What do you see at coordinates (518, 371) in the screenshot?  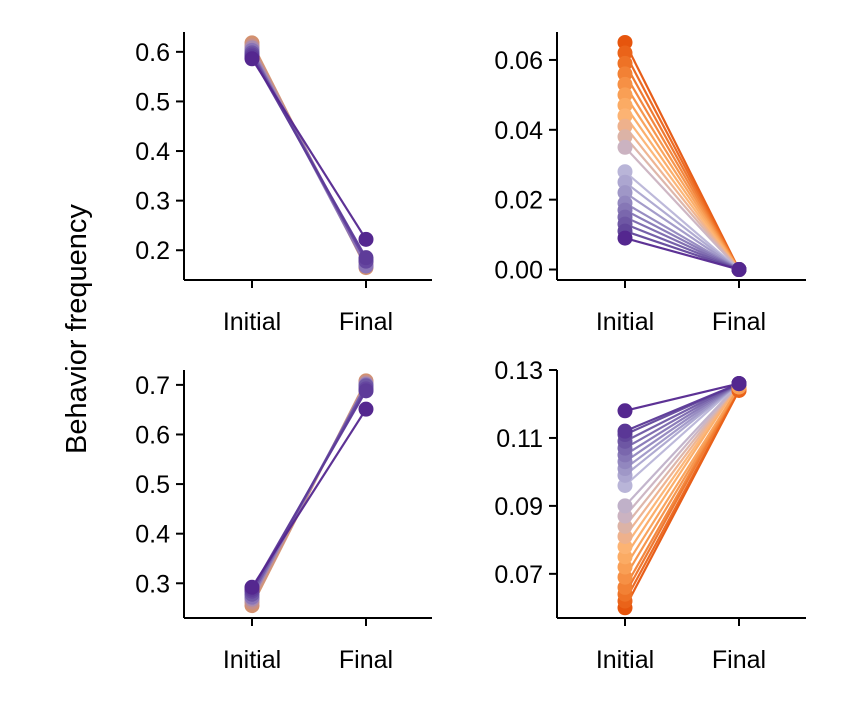 I see `y-tick-label: 0.13` at bounding box center [518, 371].